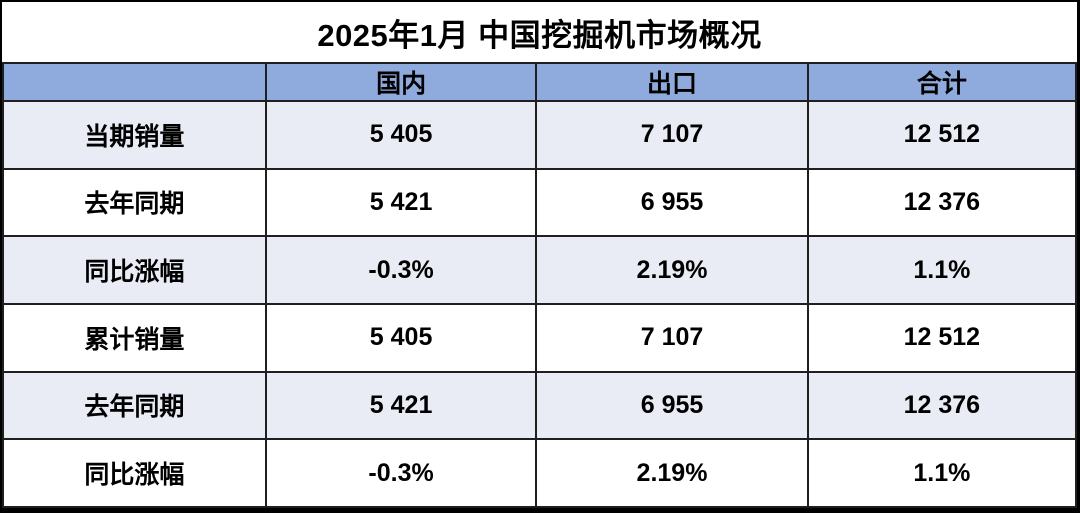  I want to click on table-header-row: 国内 出口 合计, so click(540, 82).